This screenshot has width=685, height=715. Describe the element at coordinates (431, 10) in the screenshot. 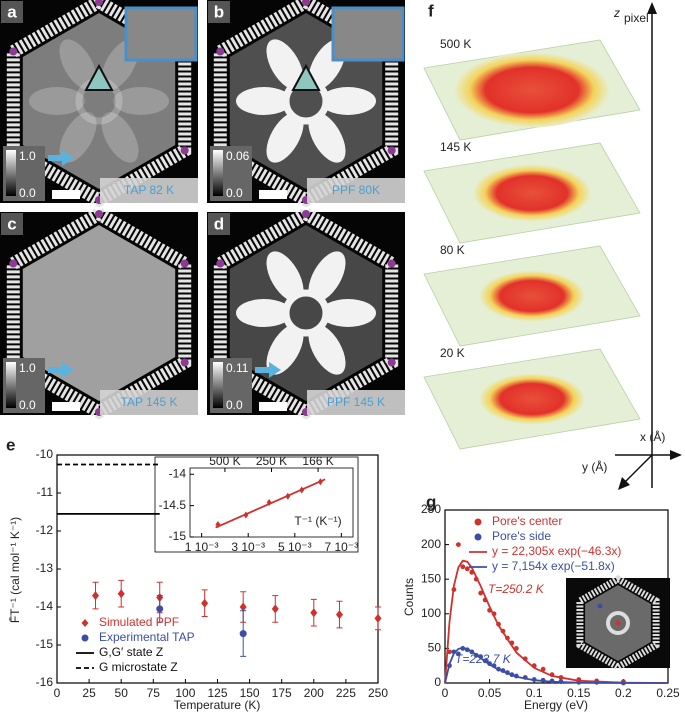

I see `panel-label: f` at that location.